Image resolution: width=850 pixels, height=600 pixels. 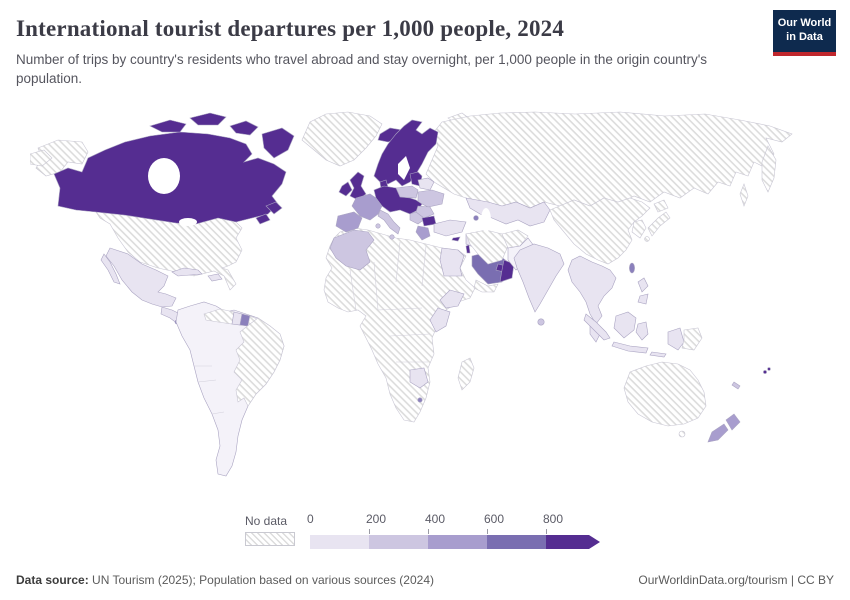 What do you see at coordinates (52, 580) in the screenshot?
I see `footer-source-label: Data source:` at bounding box center [52, 580].